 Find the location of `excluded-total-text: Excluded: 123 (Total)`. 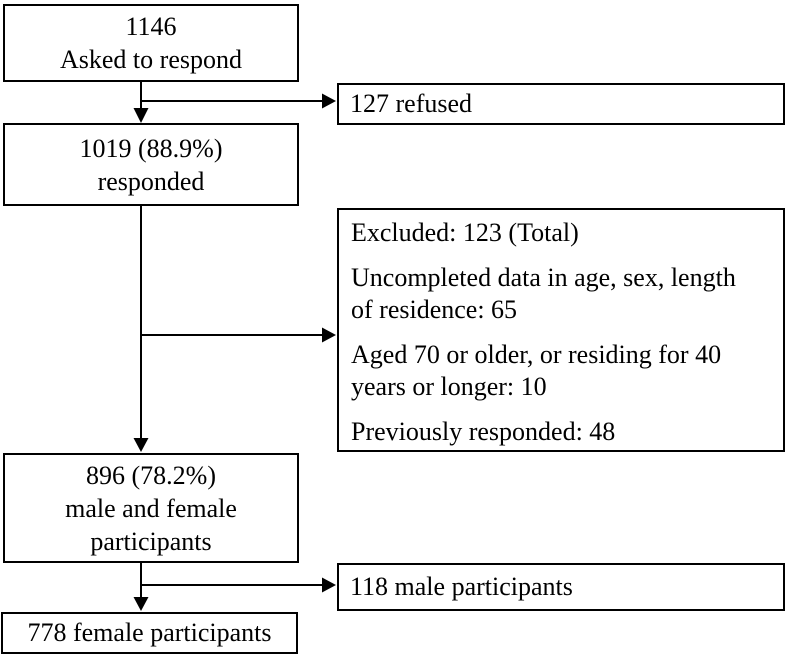

excluded-total-text: Excluded: 123 (Total) is located at coordinates (465, 232).